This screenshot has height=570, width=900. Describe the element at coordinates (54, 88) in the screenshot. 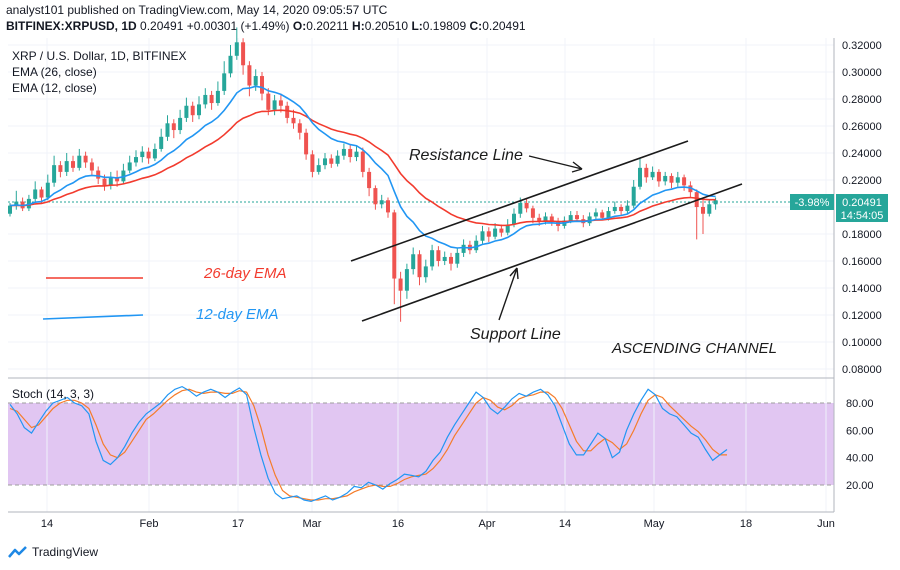

I see `legend-ema12: EMA (12, close)` at that location.